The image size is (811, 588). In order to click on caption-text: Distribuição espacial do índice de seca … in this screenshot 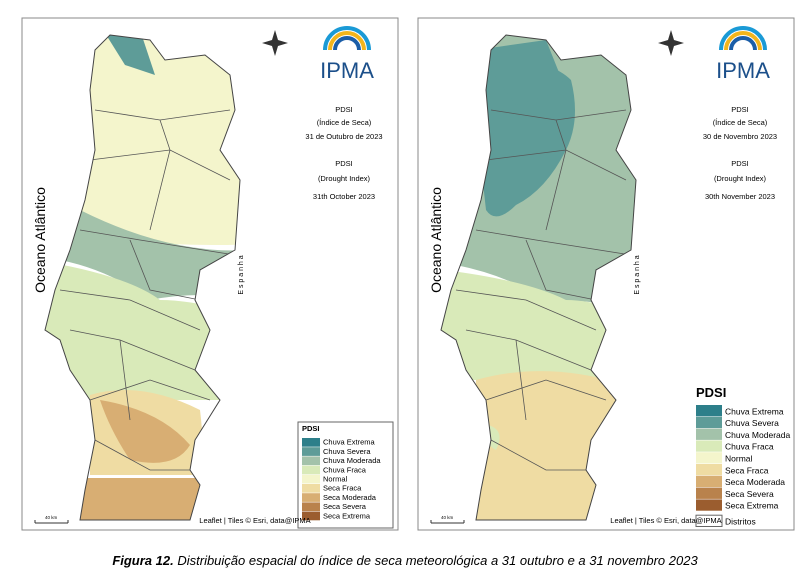, I will do `click(436, 560)`.